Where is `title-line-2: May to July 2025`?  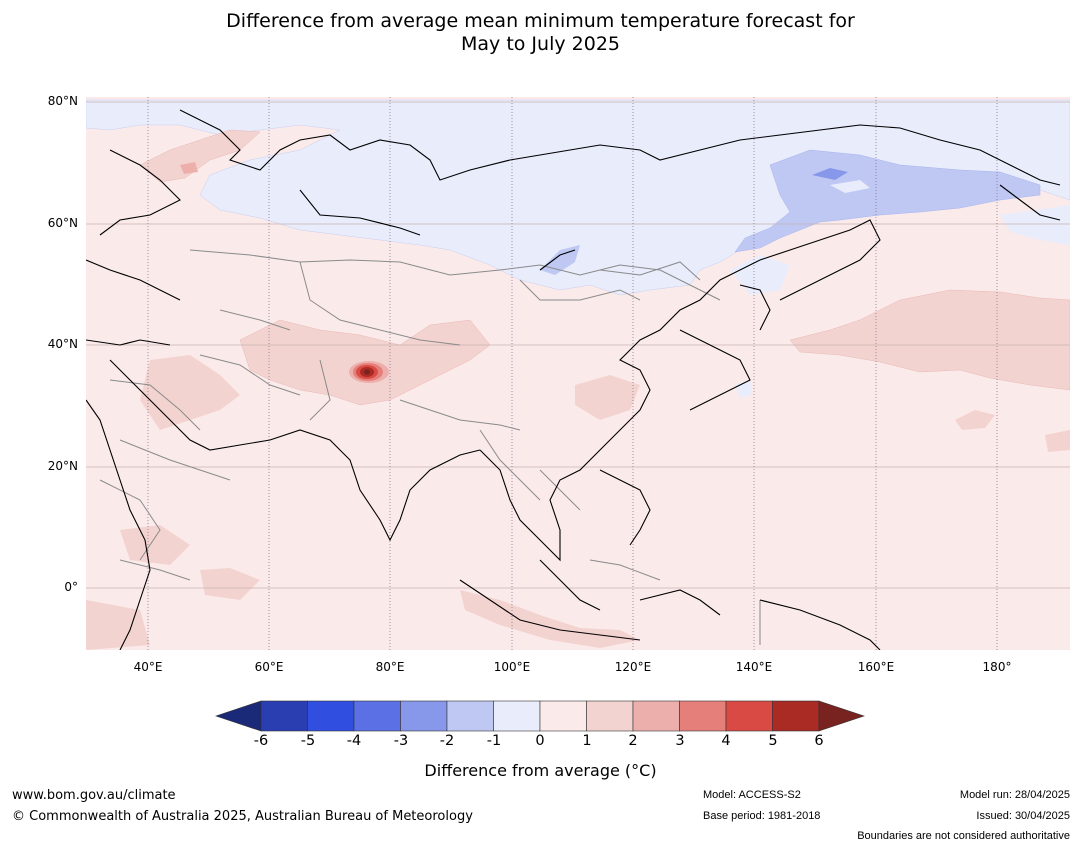
title-line-2: May to July 2025 is located at coordinates (540, 44).